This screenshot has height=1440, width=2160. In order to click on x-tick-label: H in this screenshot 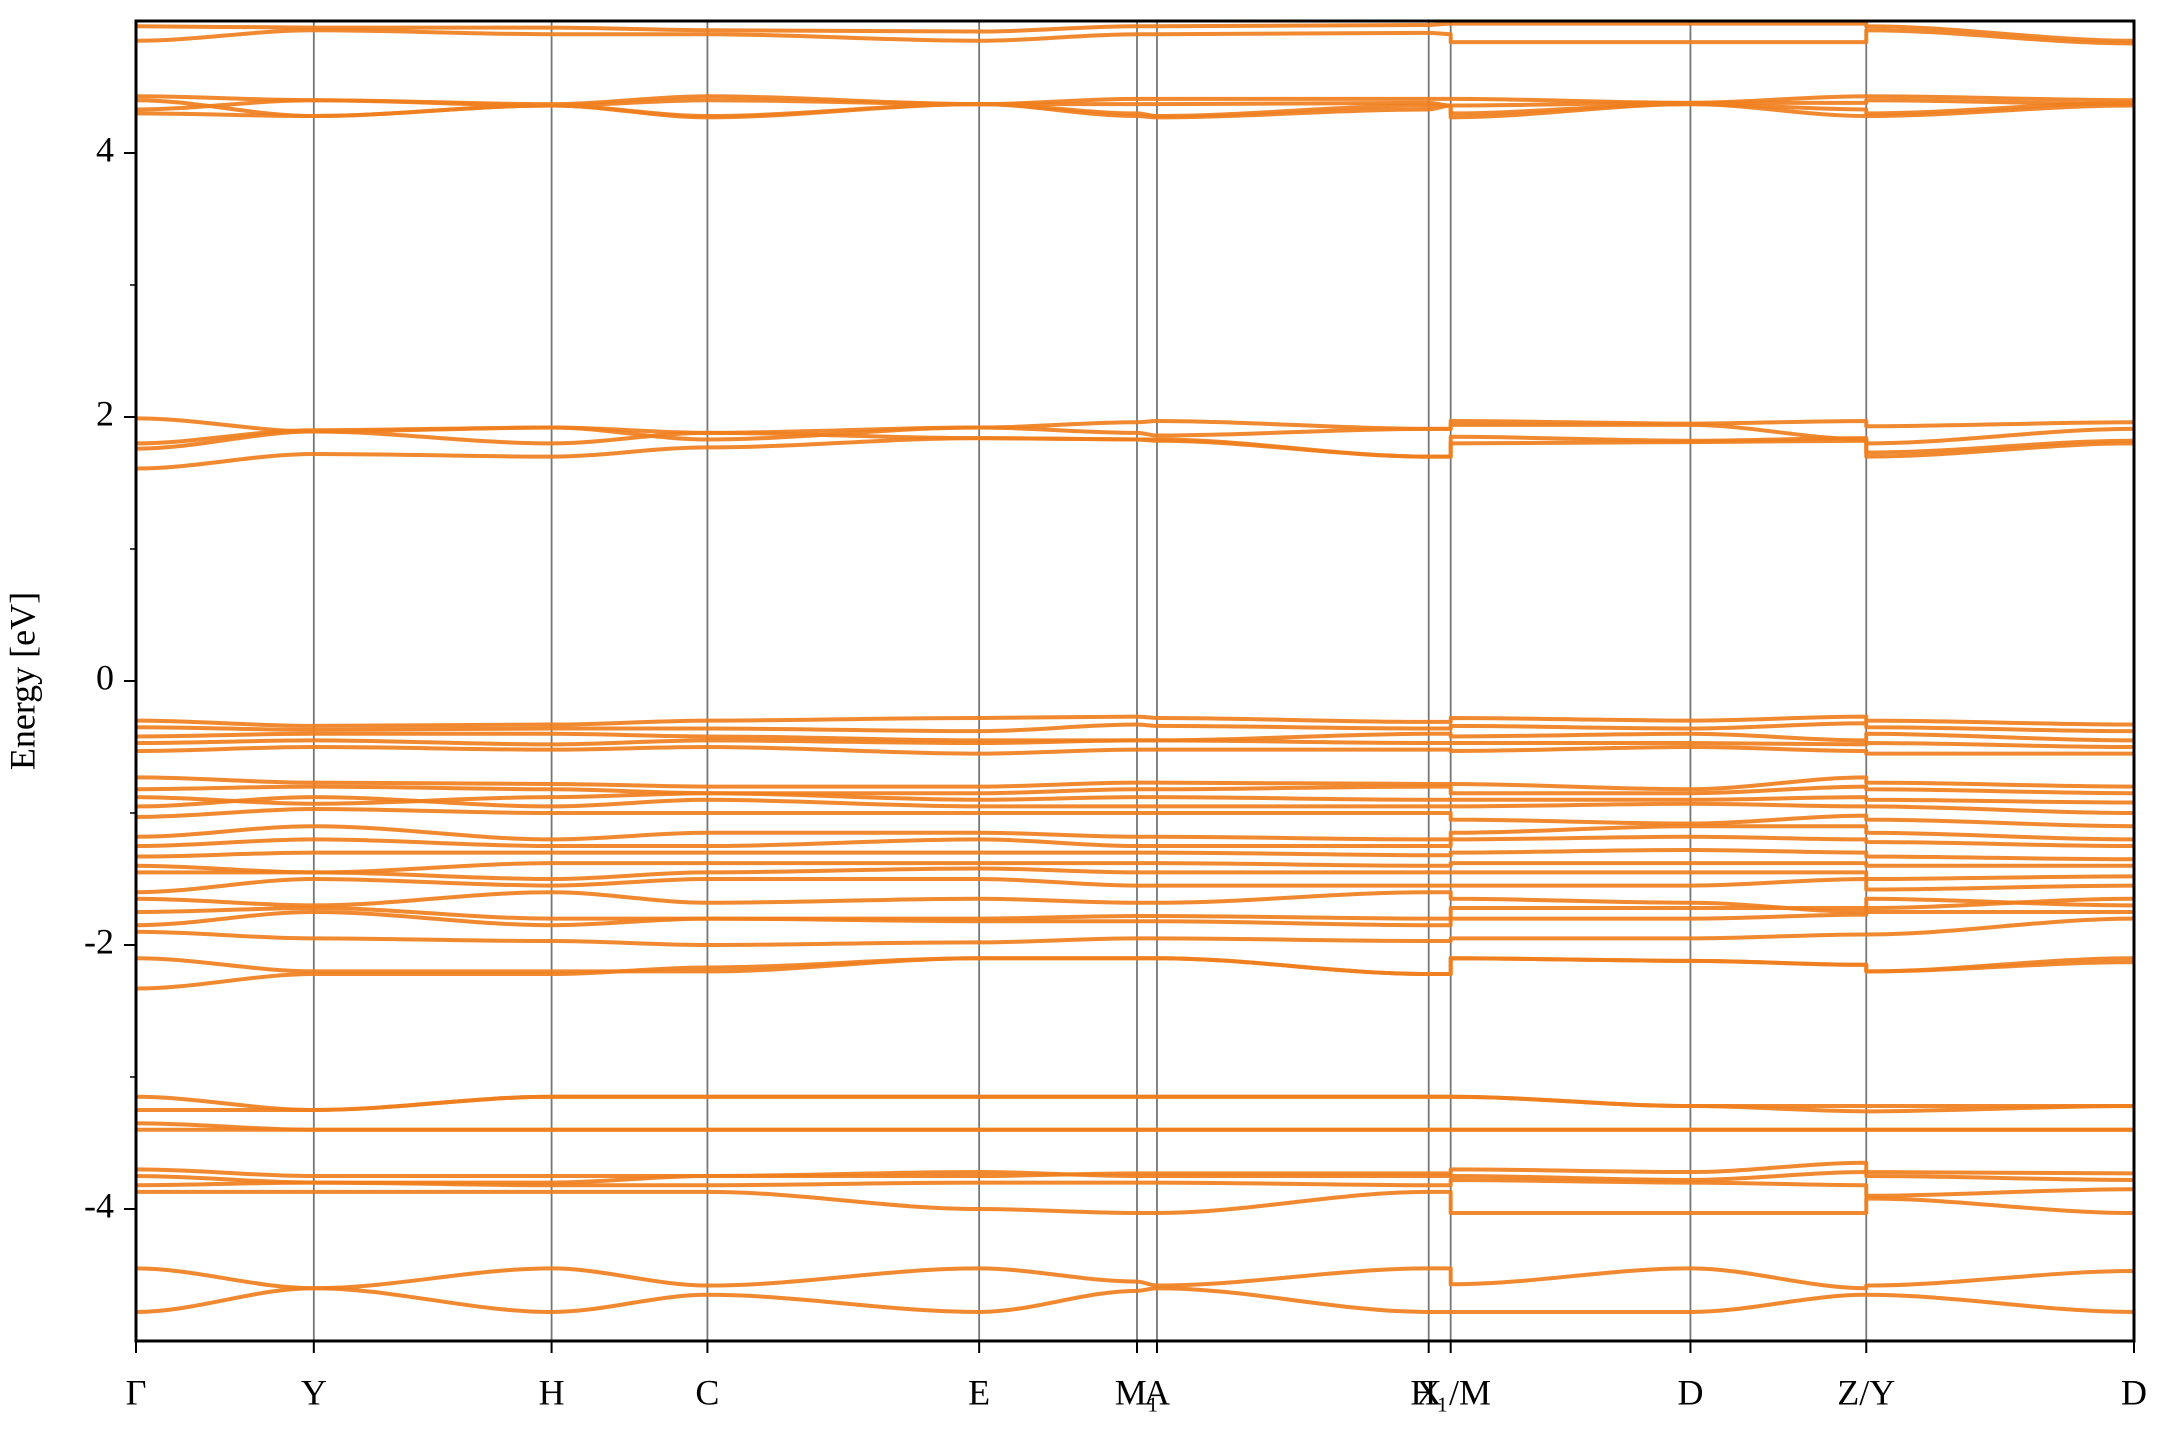, I will do `click(552, 1392)`.